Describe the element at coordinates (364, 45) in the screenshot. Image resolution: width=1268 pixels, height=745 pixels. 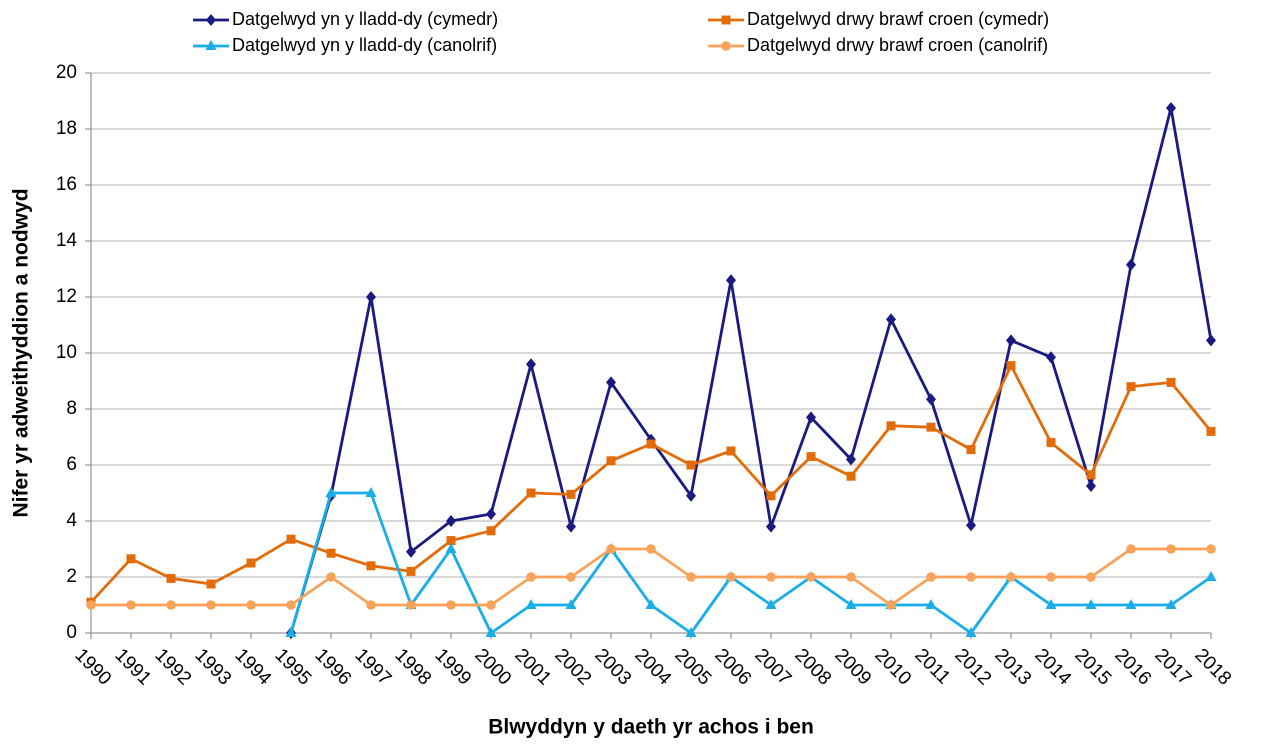
I see `legend-label: Datgelwyd yn y lladd-dy (canolrif)` at that location.